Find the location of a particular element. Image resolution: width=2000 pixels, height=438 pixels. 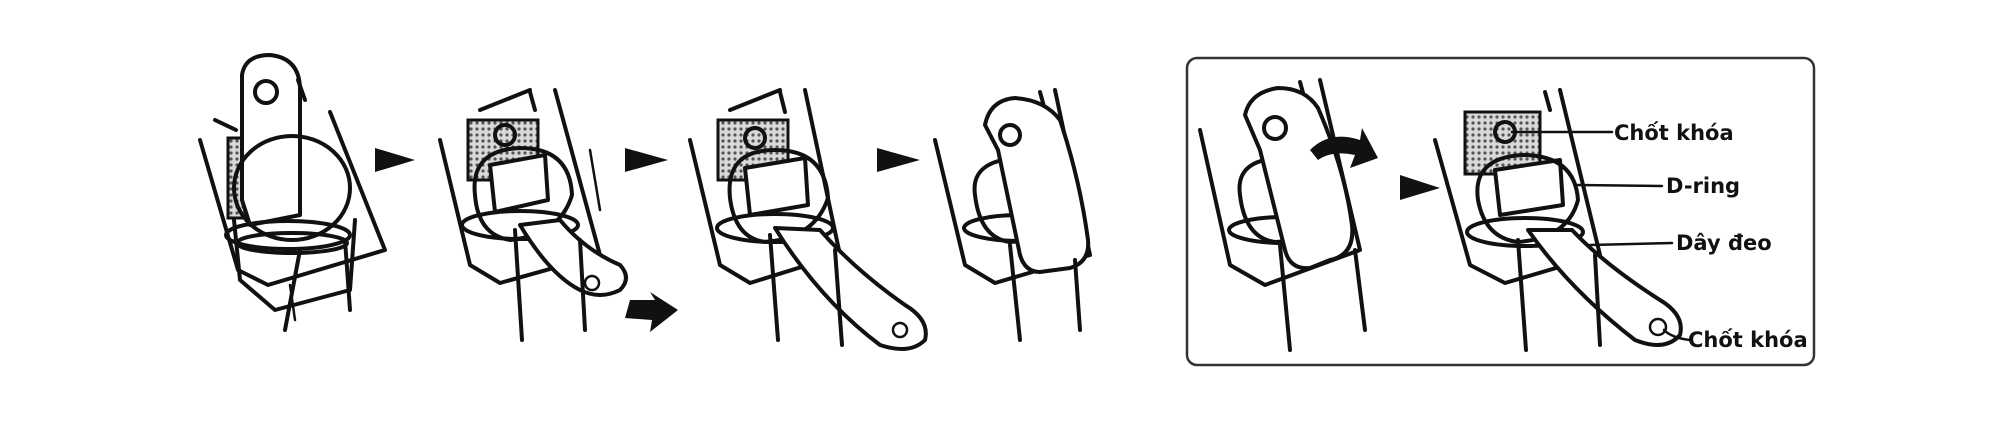

inset-folded-strap-illustration is located at coordinates (1288, 215).